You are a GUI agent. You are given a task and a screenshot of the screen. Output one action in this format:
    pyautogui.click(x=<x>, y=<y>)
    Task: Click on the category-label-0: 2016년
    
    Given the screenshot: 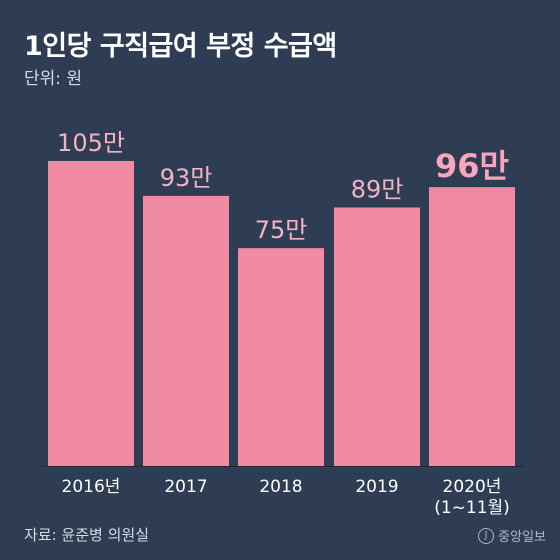 What is the action you would take?
    pyautogui.click(x=91, y=487)
    